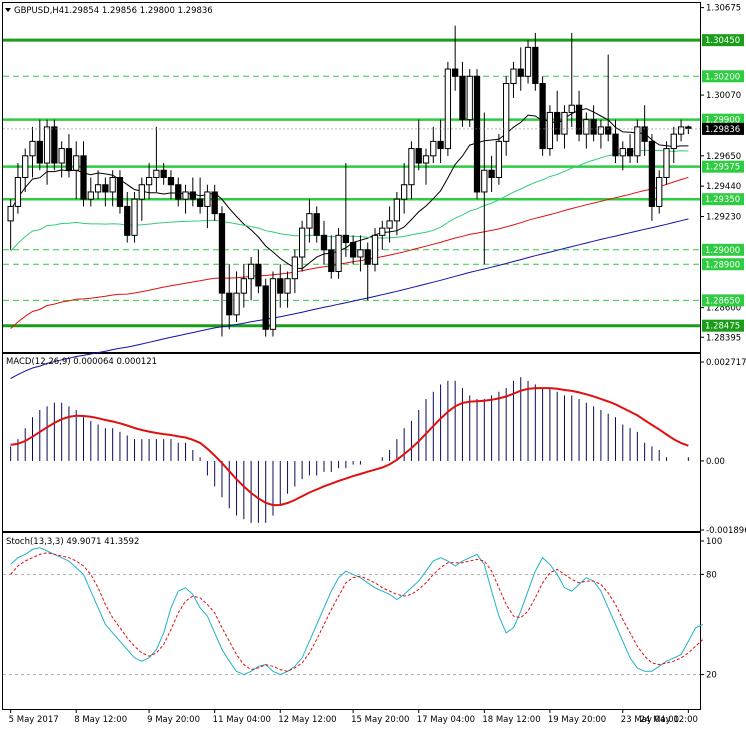  I want to click on time-tick-label: 17 May 04:00, so click(446, 720).